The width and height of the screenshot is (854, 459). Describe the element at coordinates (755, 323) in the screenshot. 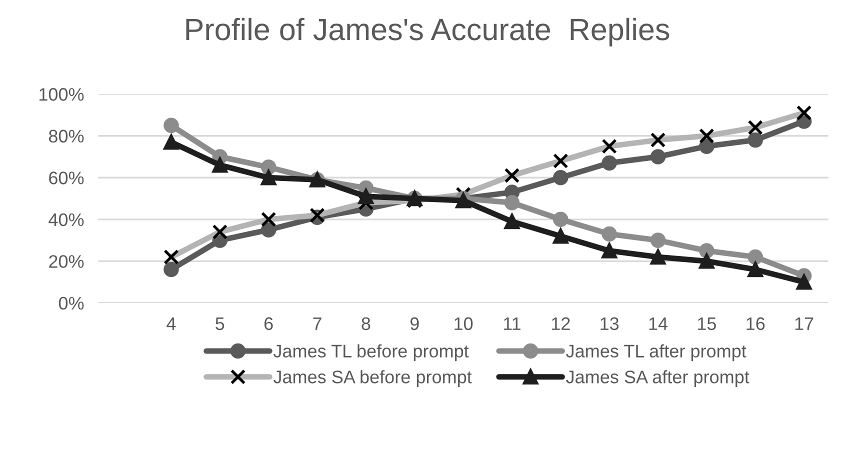

I see `x-tick-label: 16` at that location.